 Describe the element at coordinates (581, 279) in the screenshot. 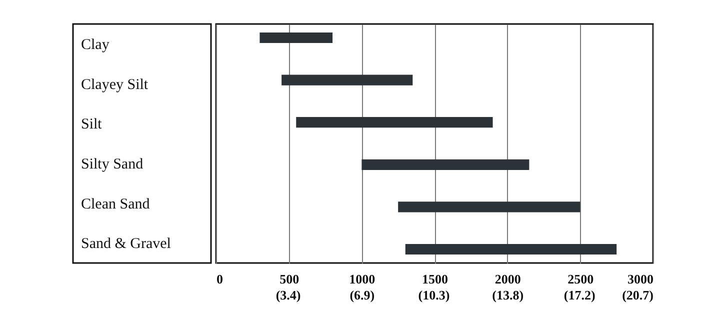

I see `x-tick-label: 2500` at that location.